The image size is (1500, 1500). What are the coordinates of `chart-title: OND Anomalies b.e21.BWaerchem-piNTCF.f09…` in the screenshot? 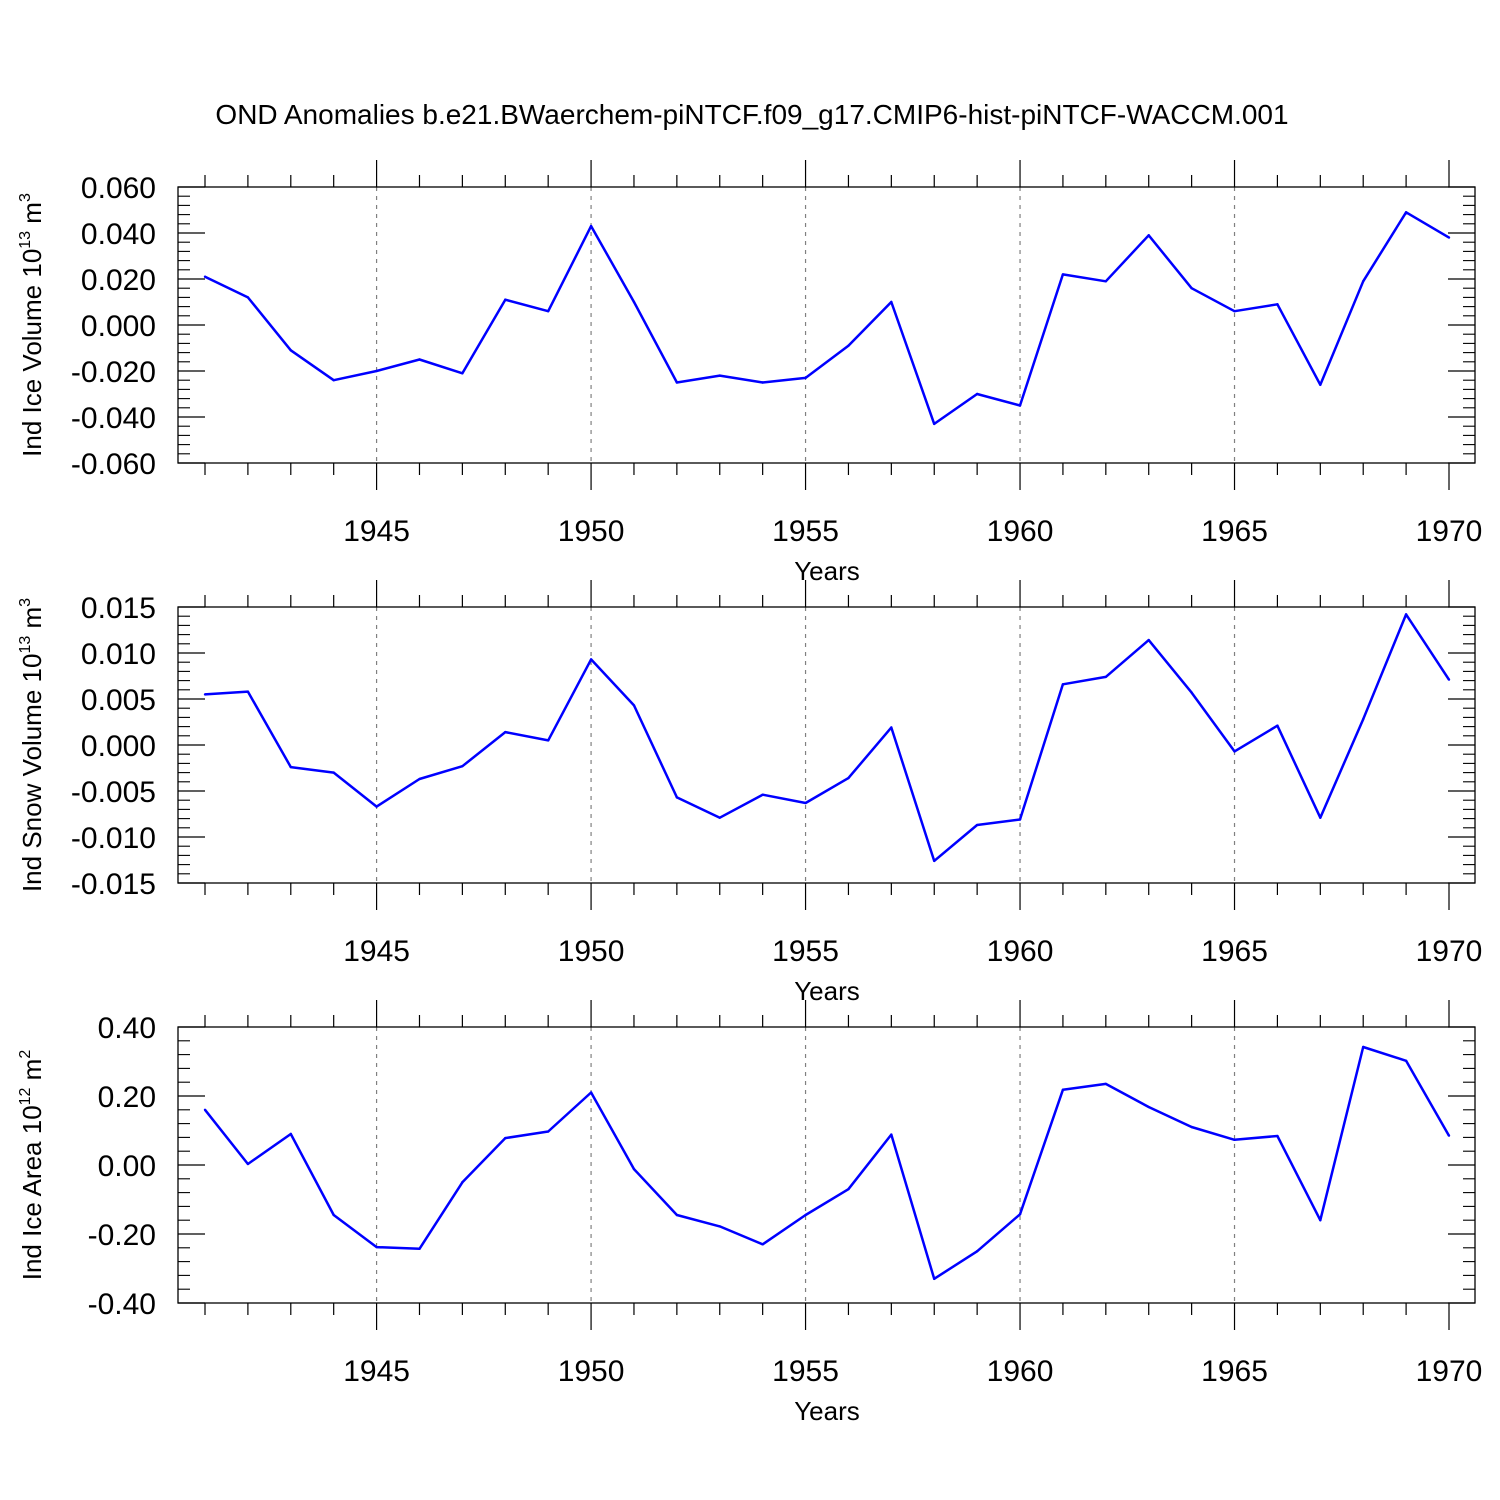 It's located at (751, 114).